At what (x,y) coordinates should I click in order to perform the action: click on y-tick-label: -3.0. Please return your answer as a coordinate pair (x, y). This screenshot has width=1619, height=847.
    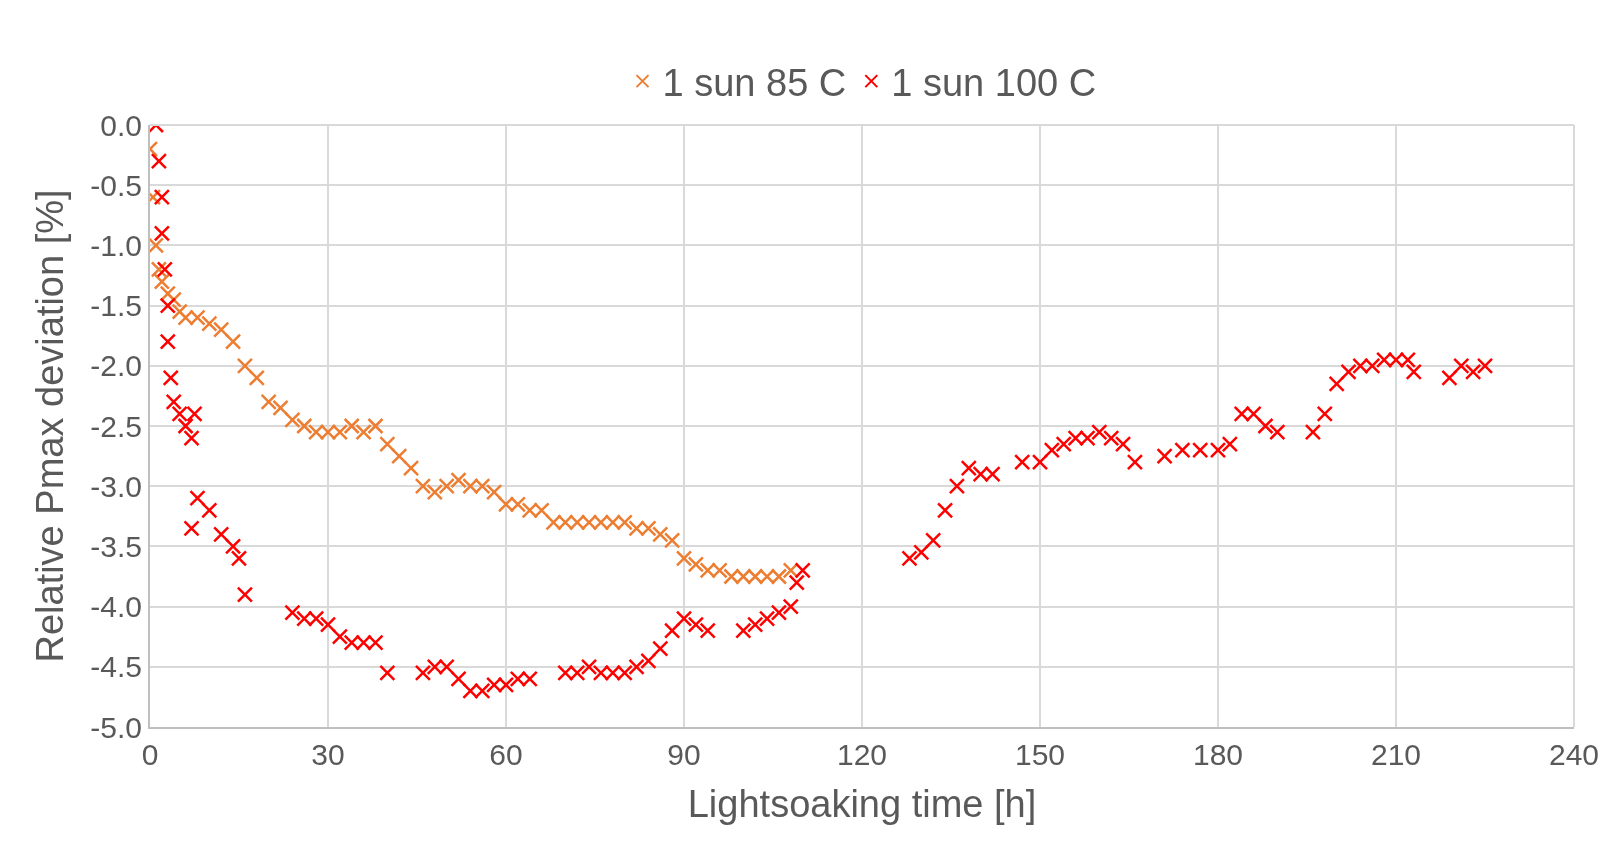
    Looking at the image, I should click on (116, 486).